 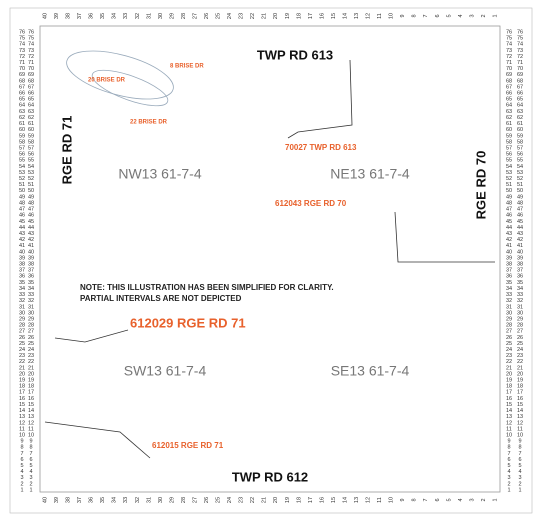 I want to click on edge-number: 73, so click(x=509, y=51).